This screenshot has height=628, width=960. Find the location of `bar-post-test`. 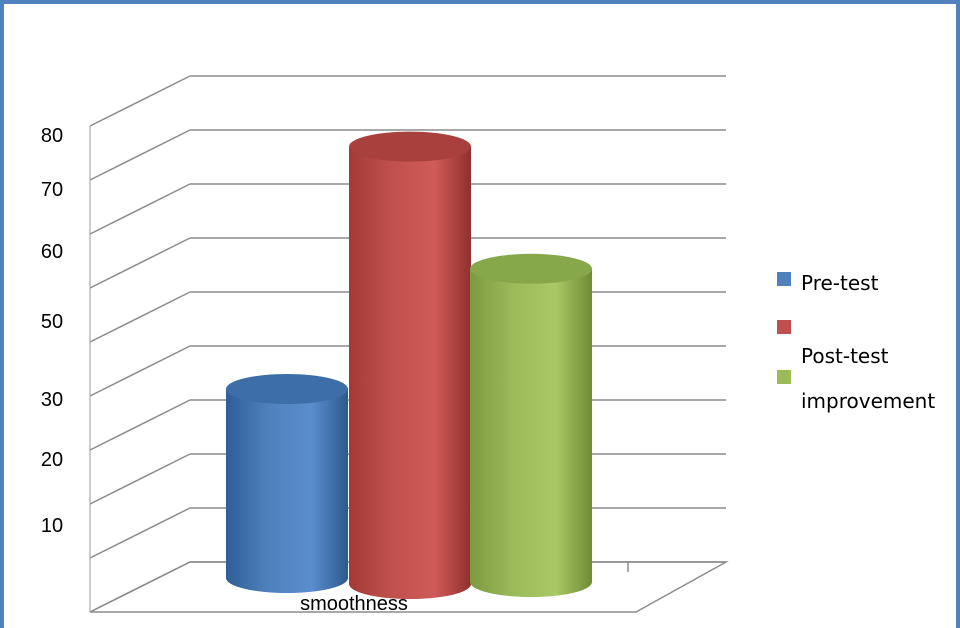

bar-post-test is located at coordinates (410, 365).